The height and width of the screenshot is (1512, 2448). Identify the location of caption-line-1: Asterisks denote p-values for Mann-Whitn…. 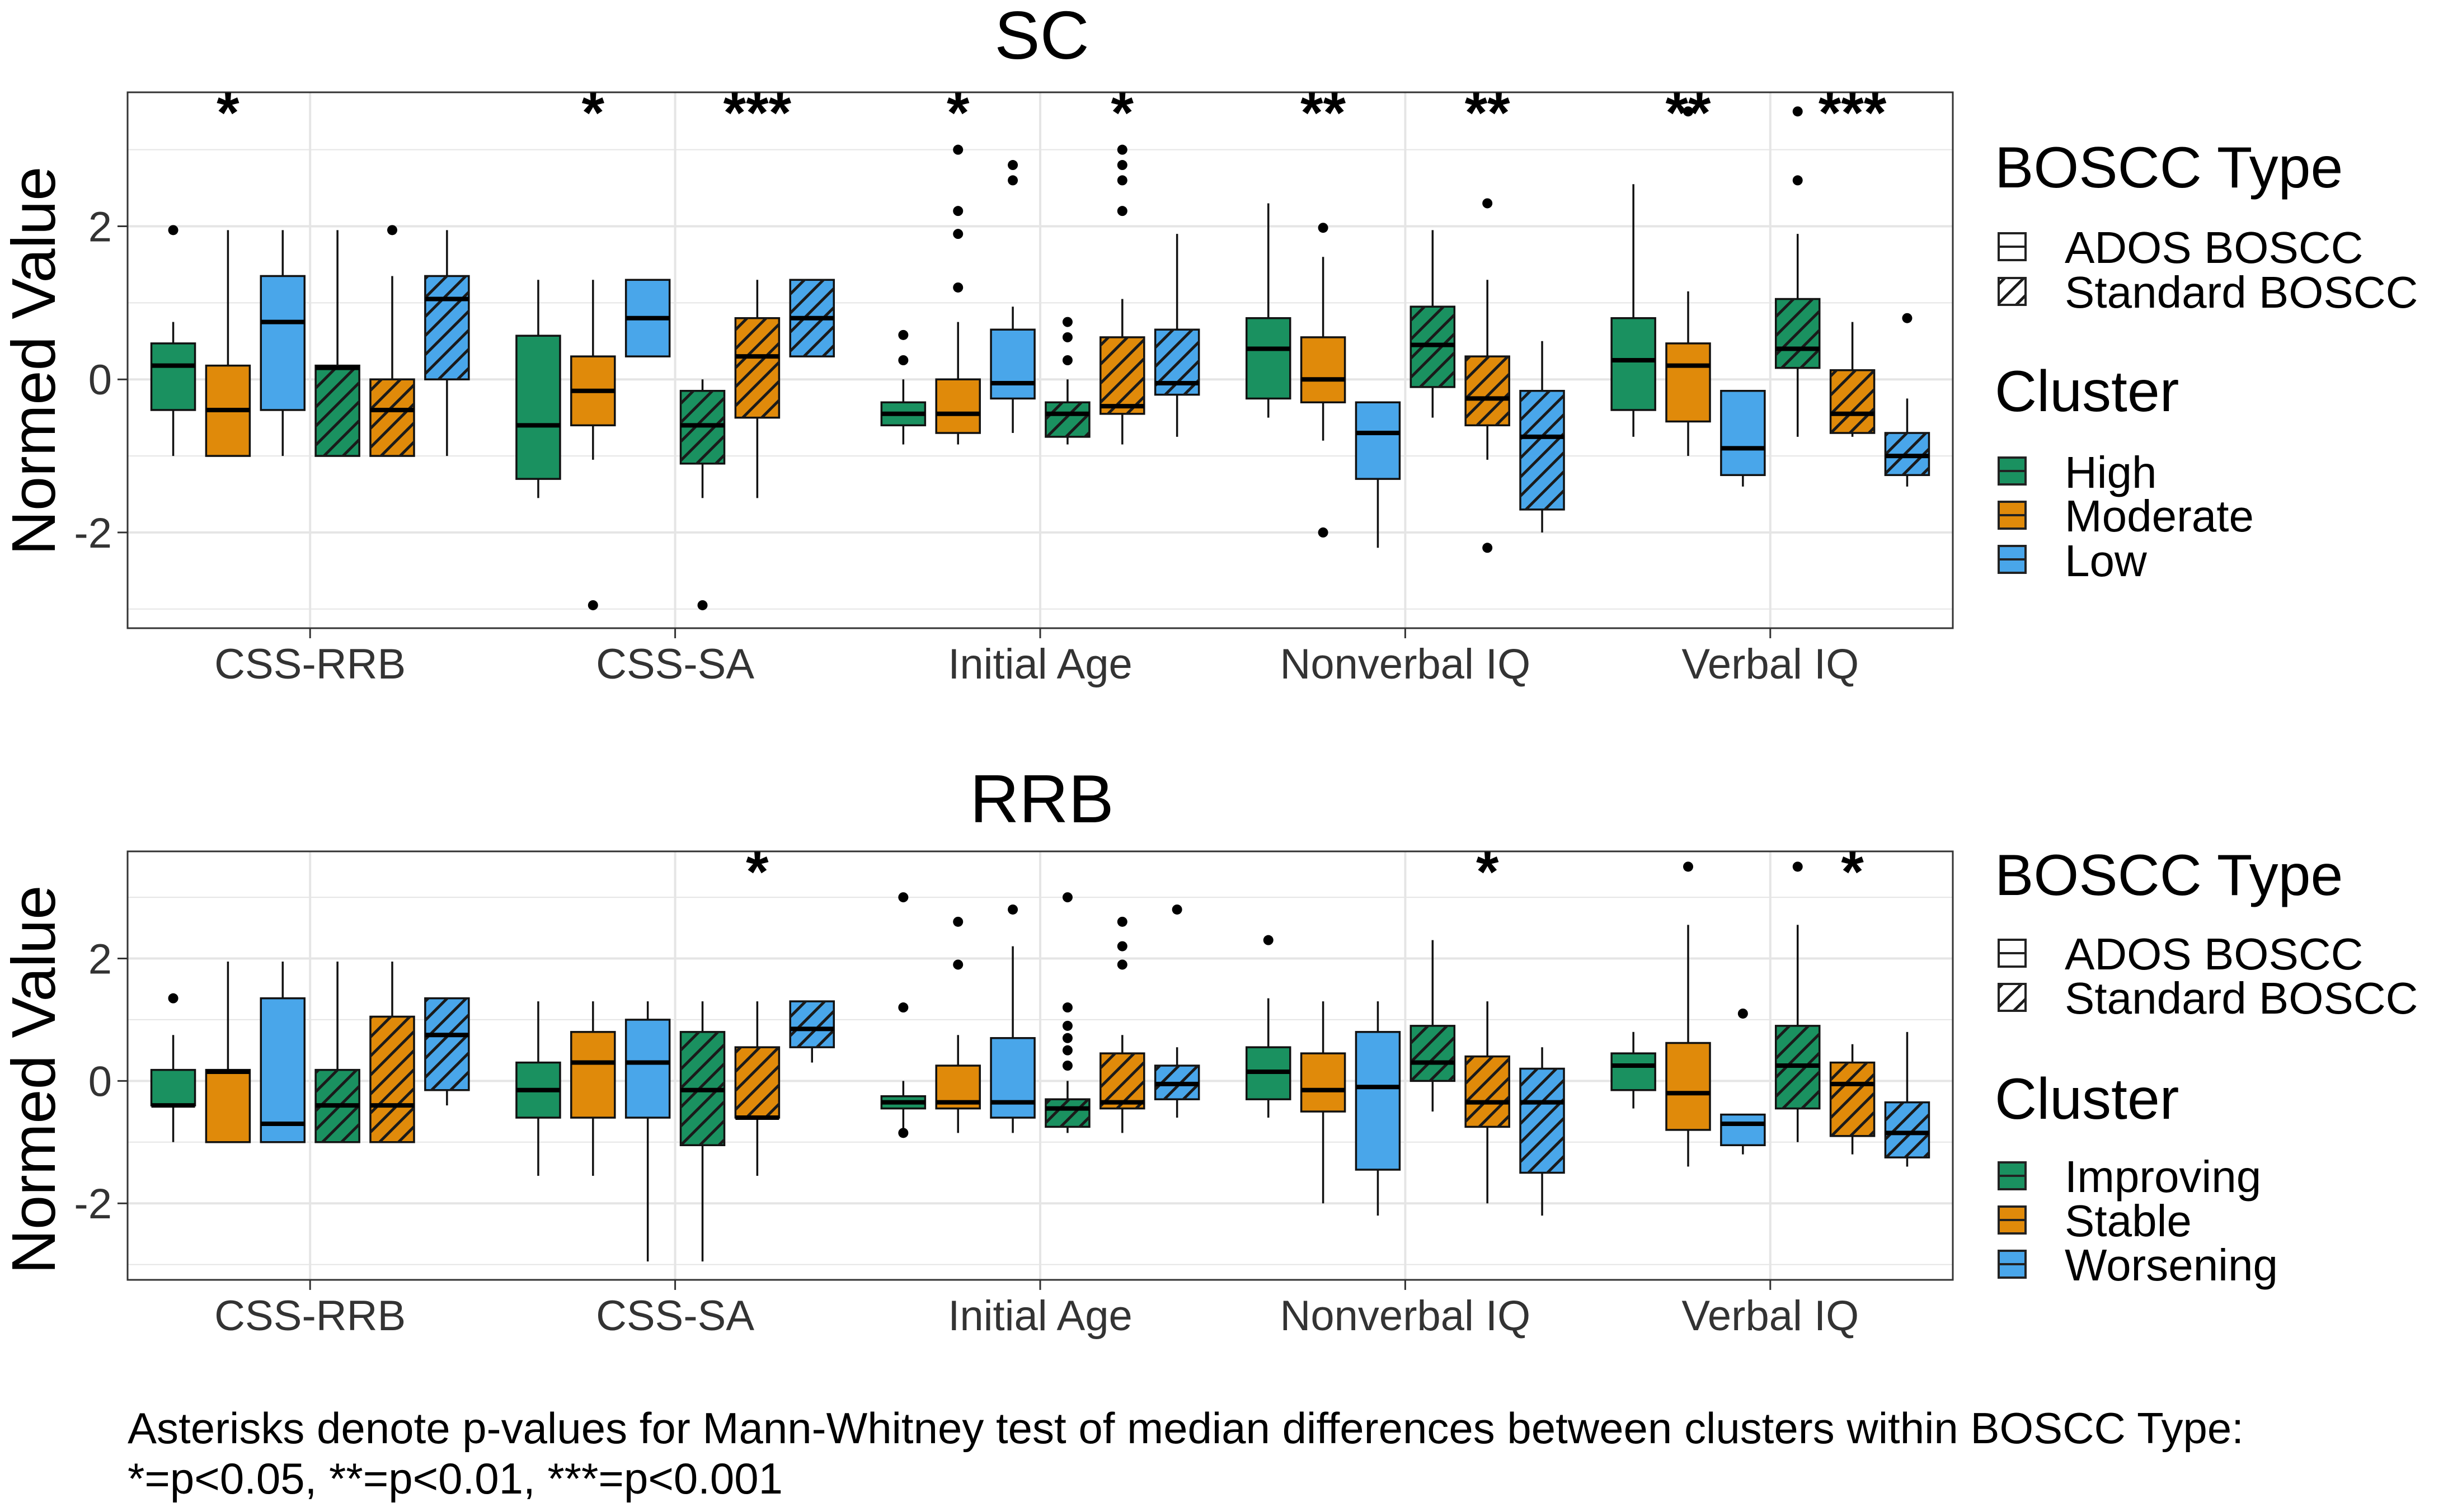
(1186, 1428).